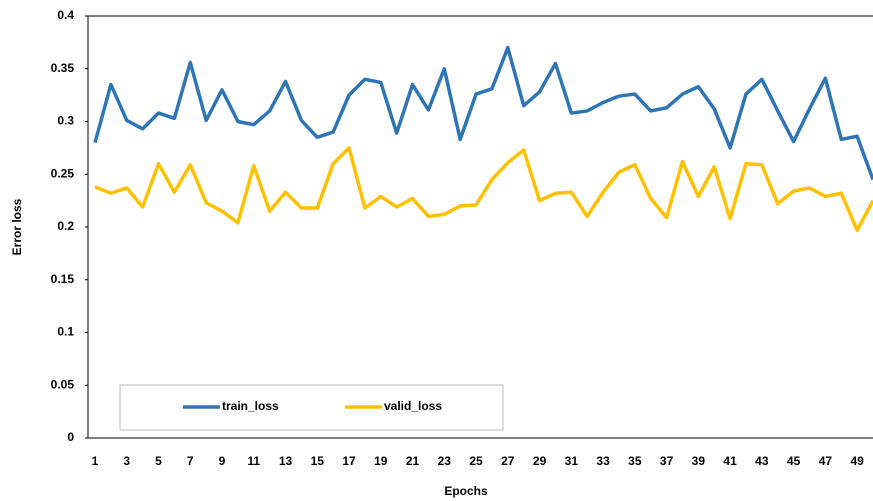 This screenshot has height=501, width=873. Describe the element at coordinates (250, 406) in the screenshot. I see `legend-label: train_loss` at that location.